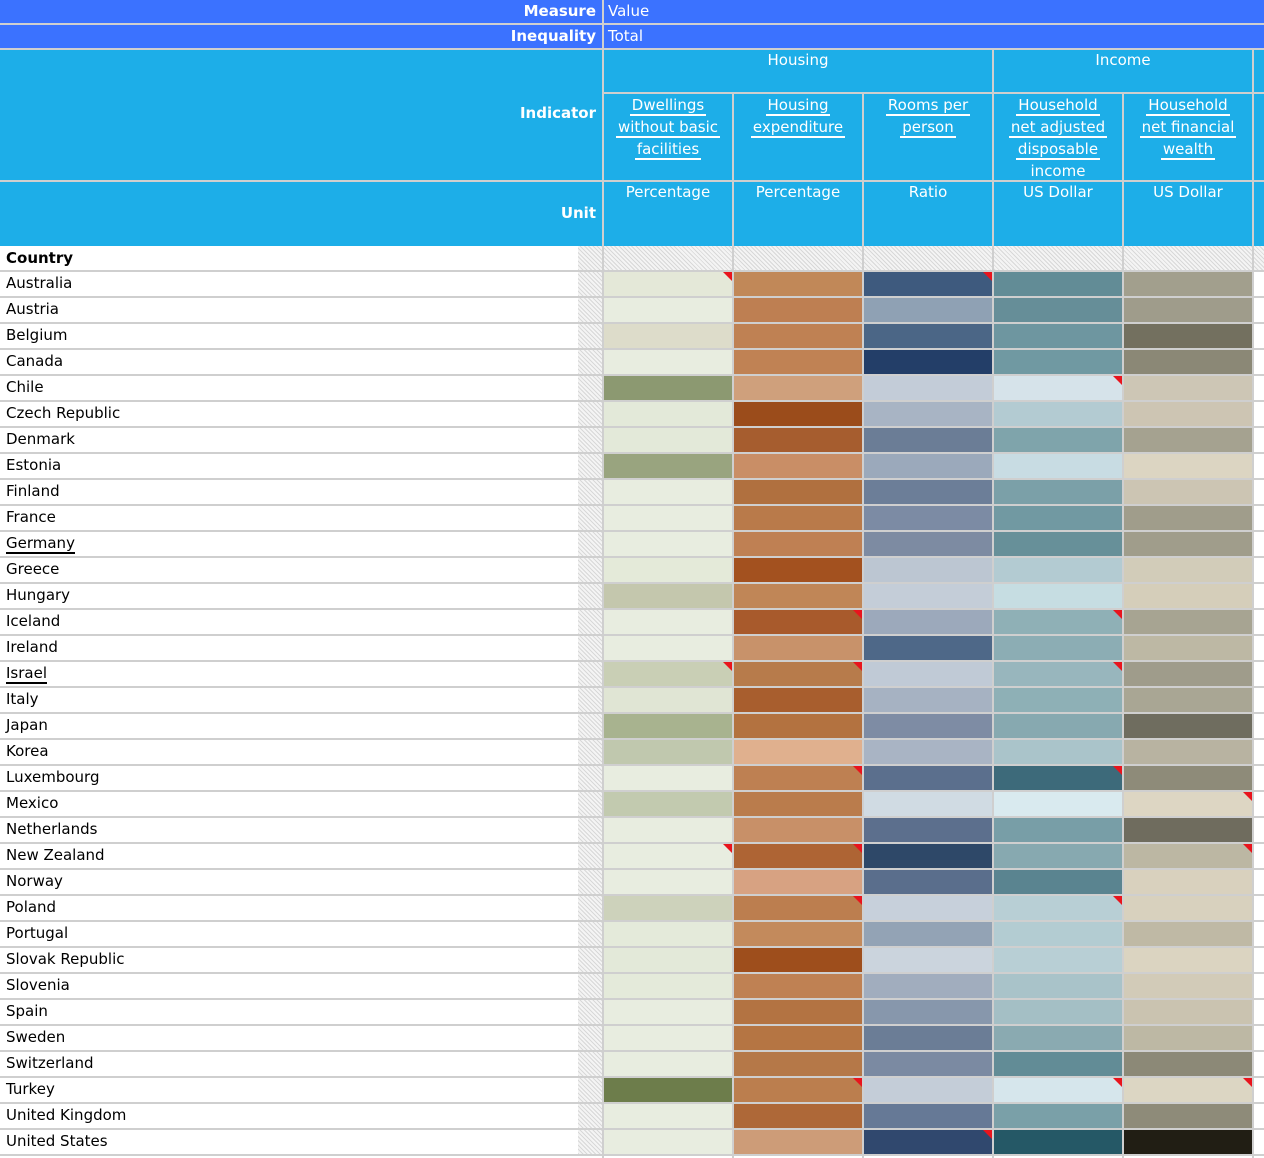 This screenshot has height=1158, width=1264. I want to click on indicator-link-3-line-2: person, so click(928, 127).